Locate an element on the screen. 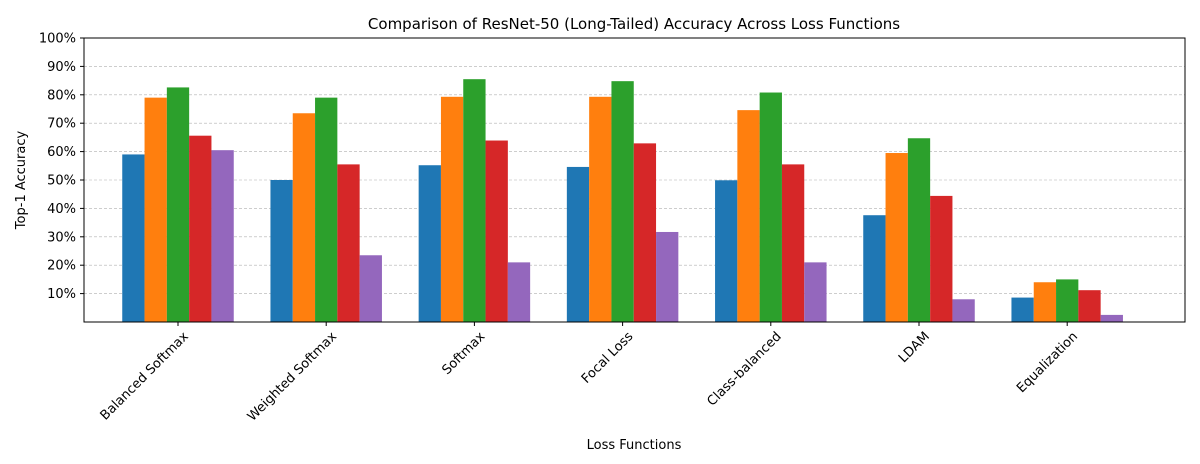 This screenshot has height=464, width=1200. y-tick-label: 10% is located at coordinates (61, 294).